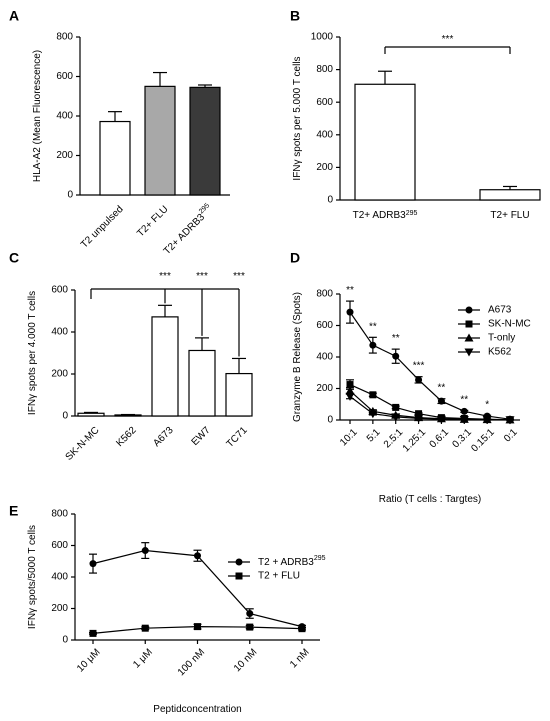  What do you see at coordinates (70, 195) in the screenshot?
I see `A-y-tick-label: 0` at bounding box center [70, 195].